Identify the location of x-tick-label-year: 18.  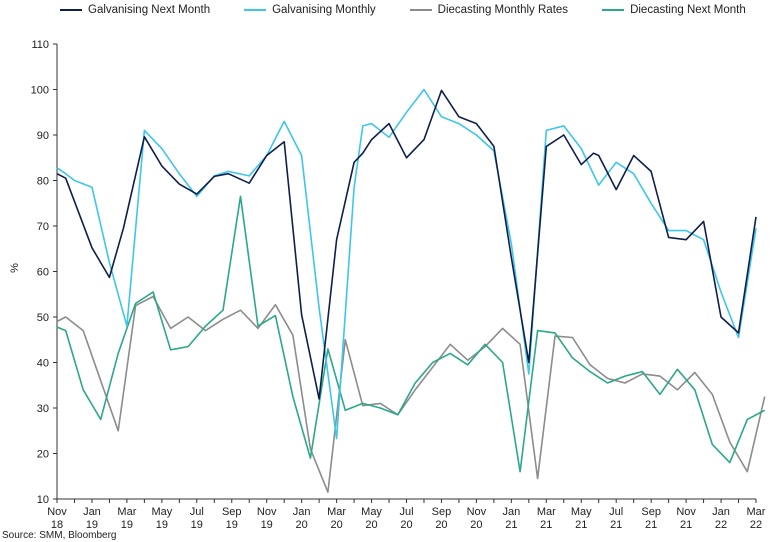
(57, 525).